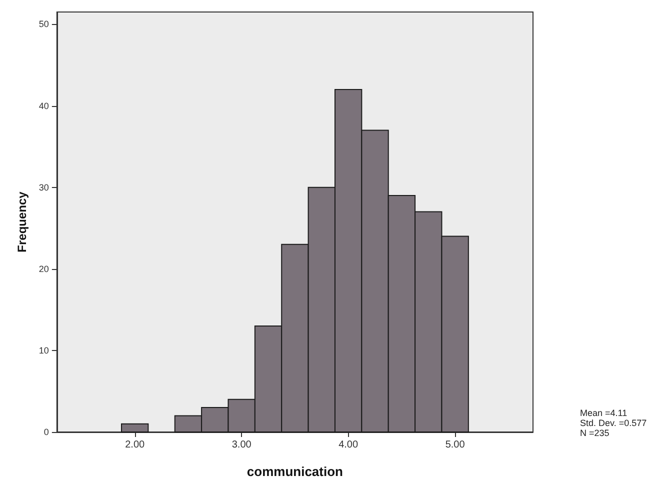  Describe the element at coordinates (595, 433) in the screenshot. I see `text: N =235` at that location.